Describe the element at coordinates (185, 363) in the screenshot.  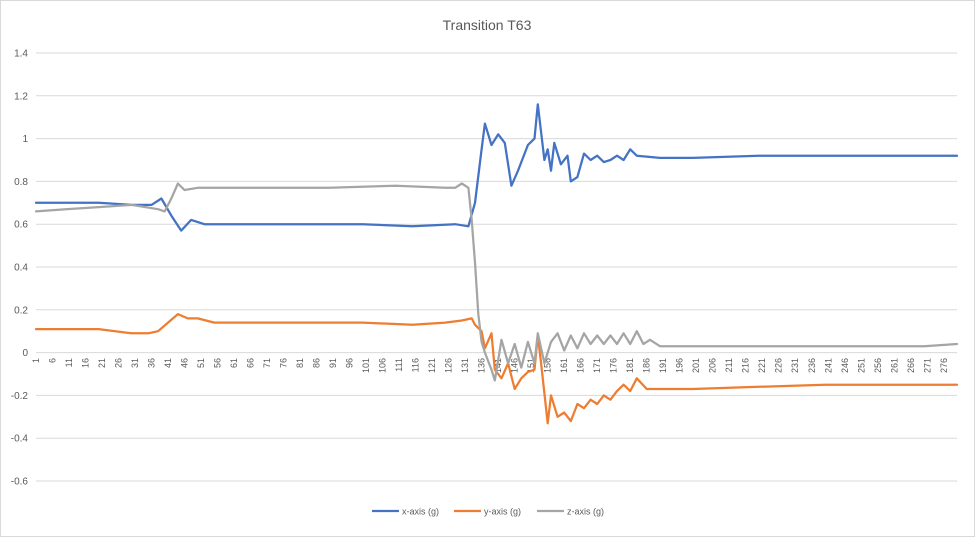
I see `x-tick-label: 46` at that location.